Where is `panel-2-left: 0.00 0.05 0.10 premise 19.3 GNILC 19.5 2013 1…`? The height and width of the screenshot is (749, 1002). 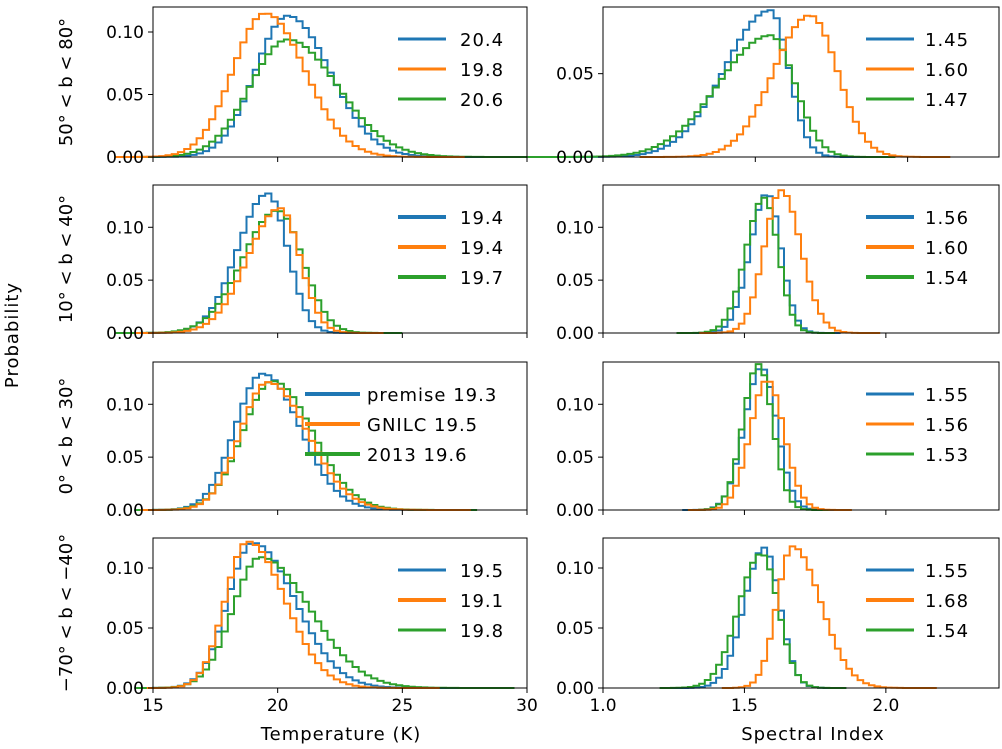
panel-2-left: 0.00 0.05 0.10 premise 19.3 GNILC 19.5 2013 1… is located at coordinates (292, 441).